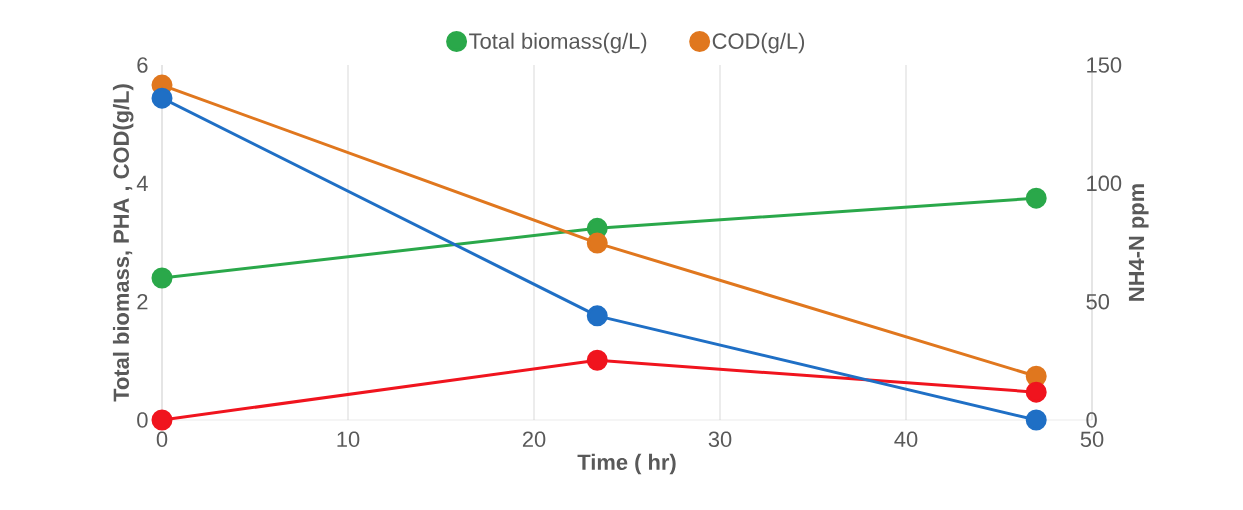 Image resolution: width=1243 pixels, height=510 pixels. Describe the element at coordinates (1098, 301) in the screenshot. I see `y2-tick-label: 50` at that location.